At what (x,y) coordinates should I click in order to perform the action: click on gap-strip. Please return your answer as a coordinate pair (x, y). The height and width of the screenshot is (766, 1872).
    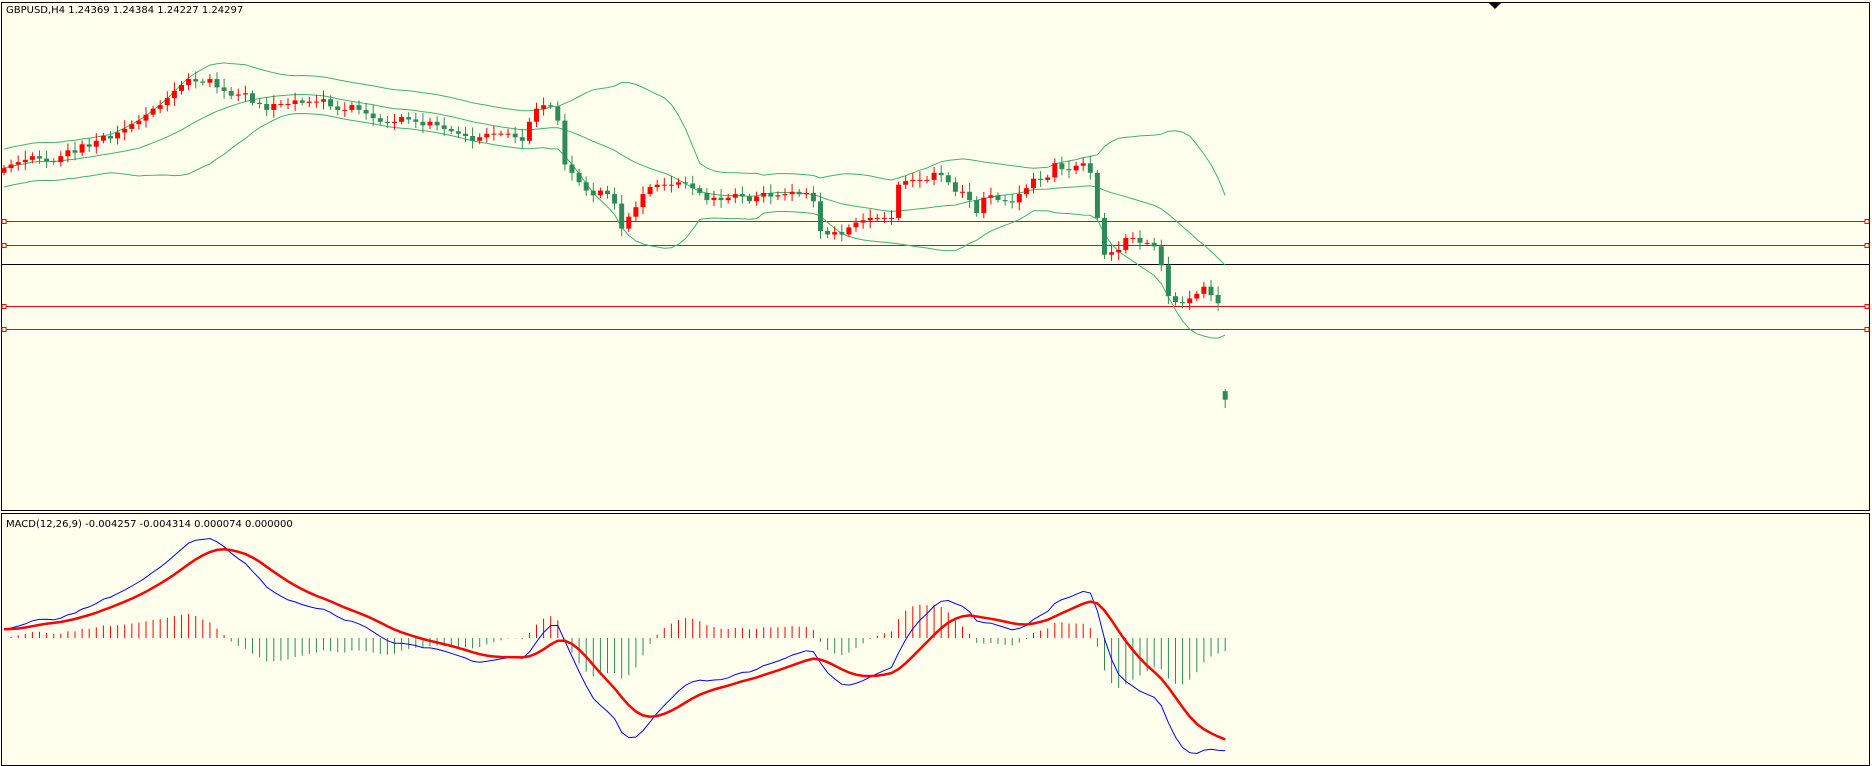
    Looking at the image, I should click on (936, 472).